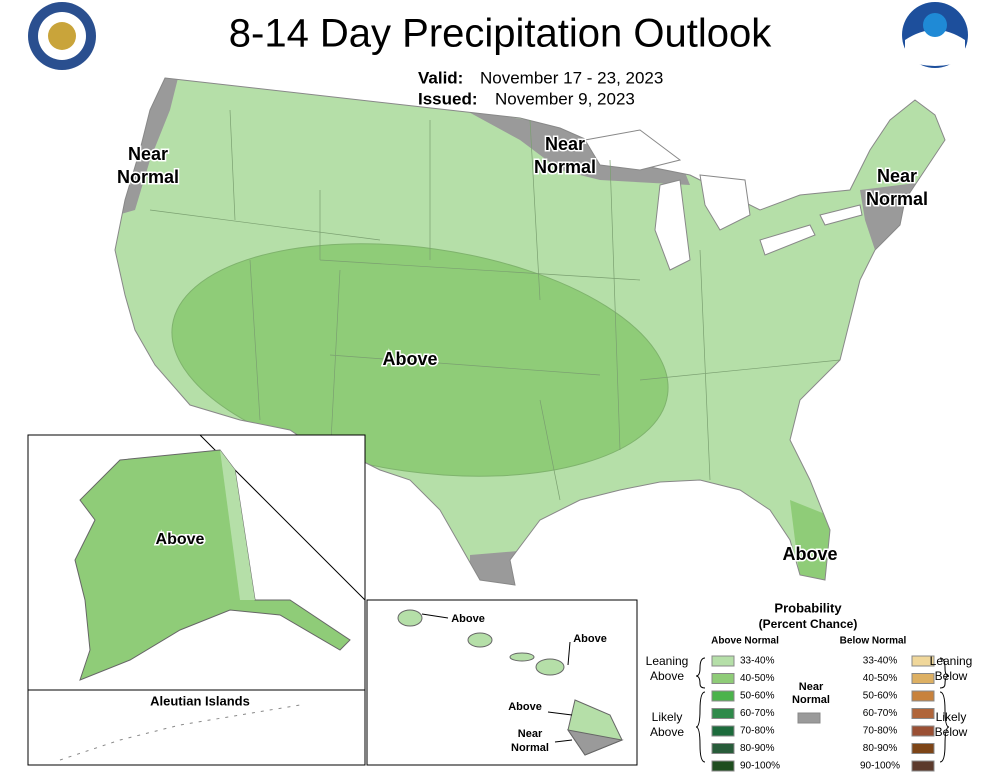 The height and width of the screenshot is (772, 1000). What do you see at coordinates (808, 607) in the screenshot?
I see `legend-title: Probability` at bounding box center [808, 607].